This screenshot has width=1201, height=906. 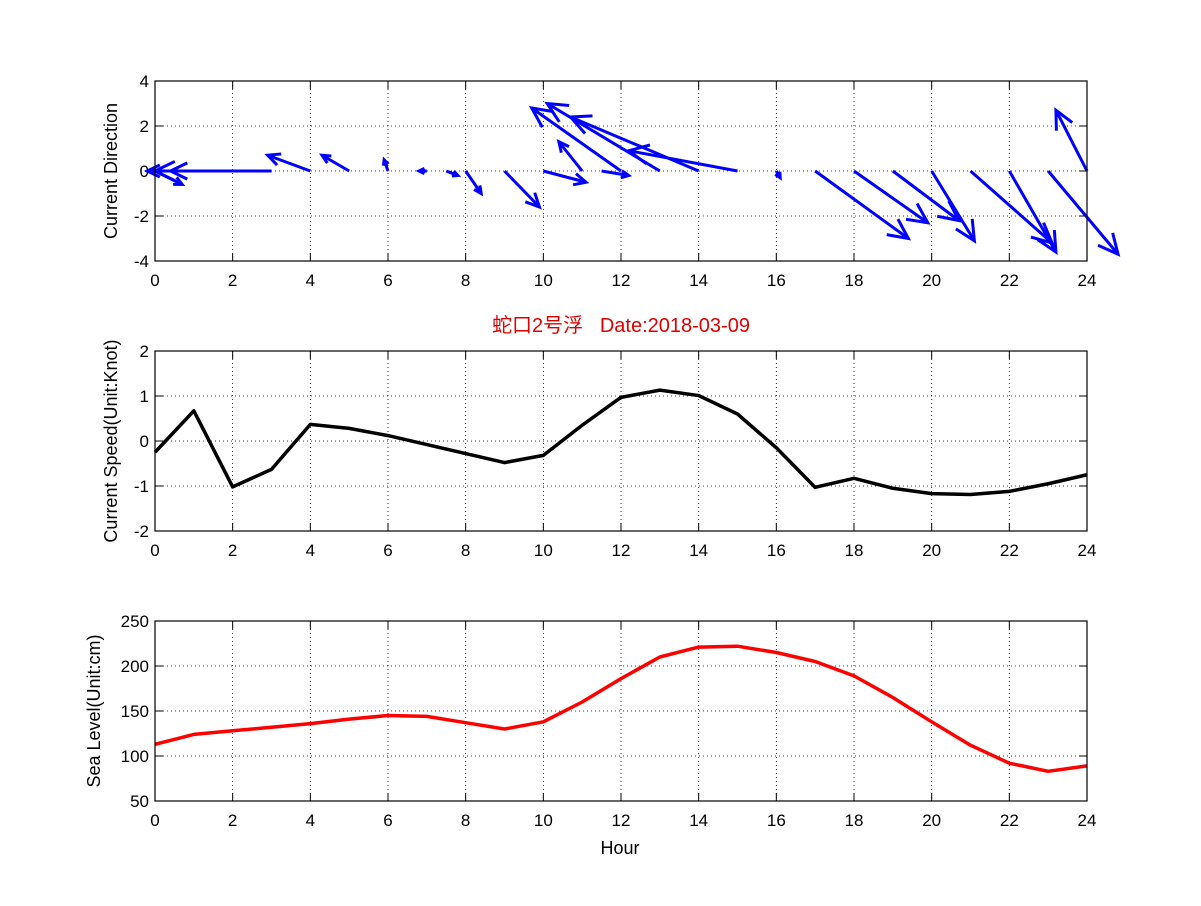 What do you see at coordinates (139, 801) in the screenshot?
I see `y-tick-label: 50` at bounding box center [139, 801].